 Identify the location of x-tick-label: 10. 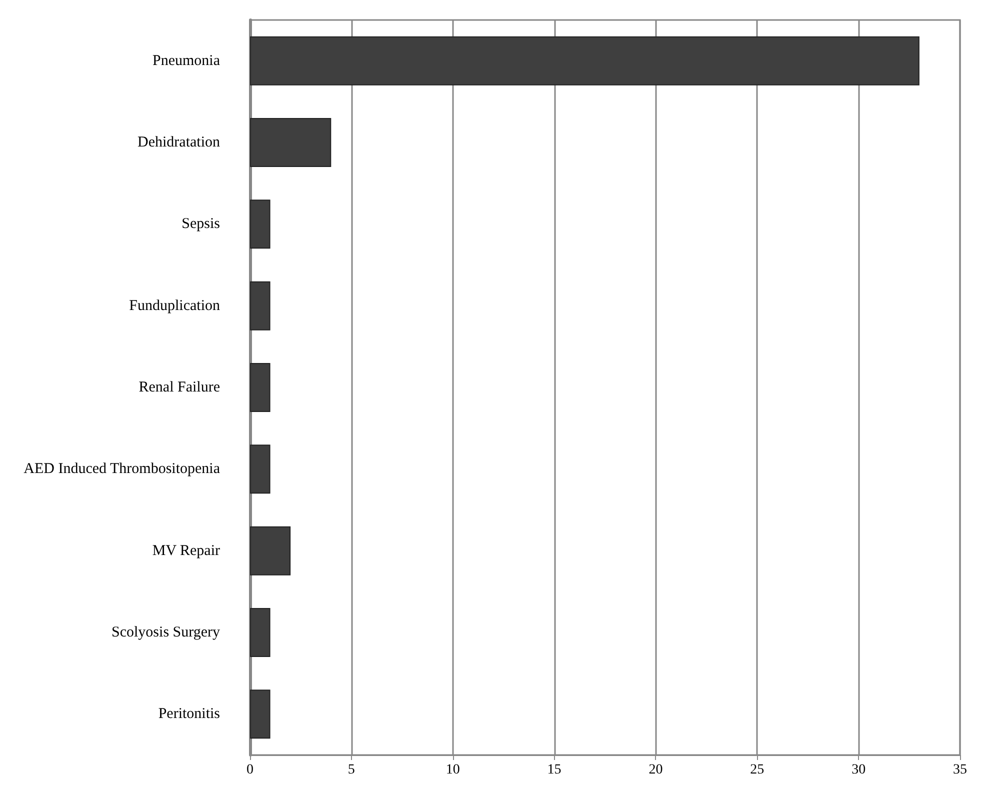
(453, 770).